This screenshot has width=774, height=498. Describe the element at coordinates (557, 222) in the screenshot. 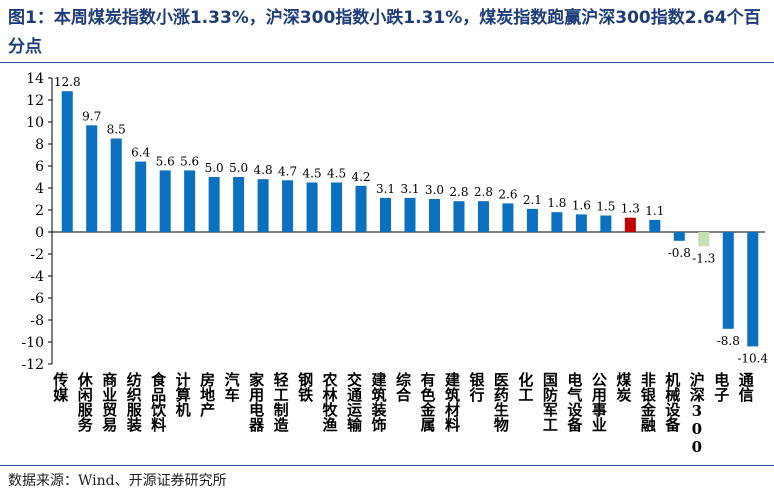

I see `bar-国防军工` at that location.